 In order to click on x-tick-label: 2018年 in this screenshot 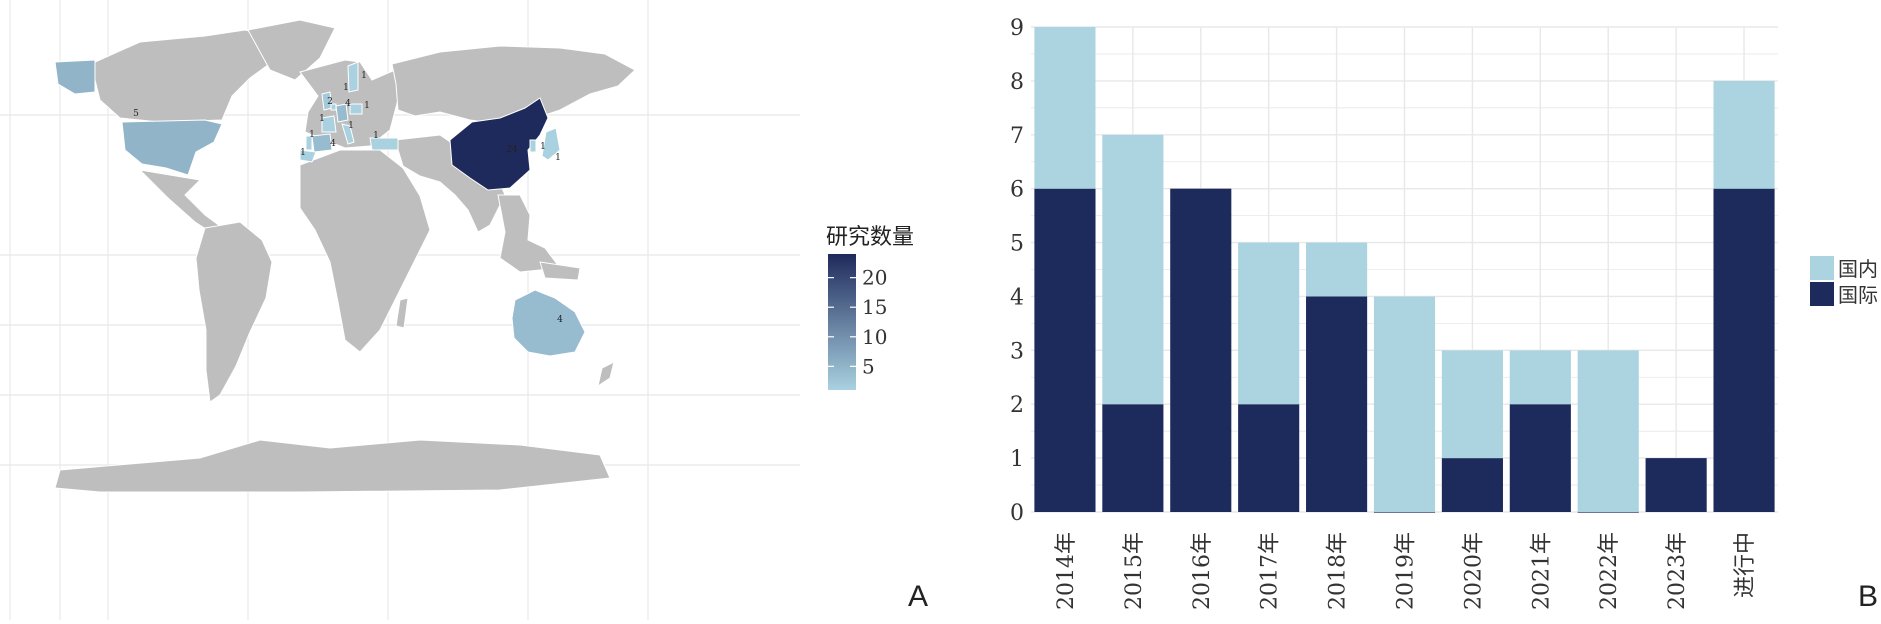, I will do `click(1338, 571)`.